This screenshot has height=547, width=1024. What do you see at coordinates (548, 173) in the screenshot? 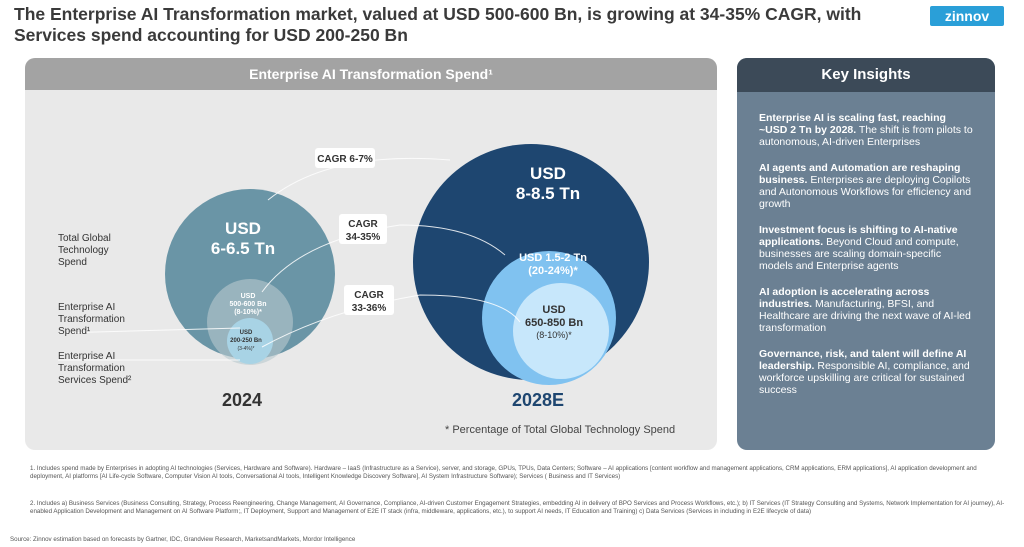
I see `total-2028-usd: USD` at bounding box center [548, 173].